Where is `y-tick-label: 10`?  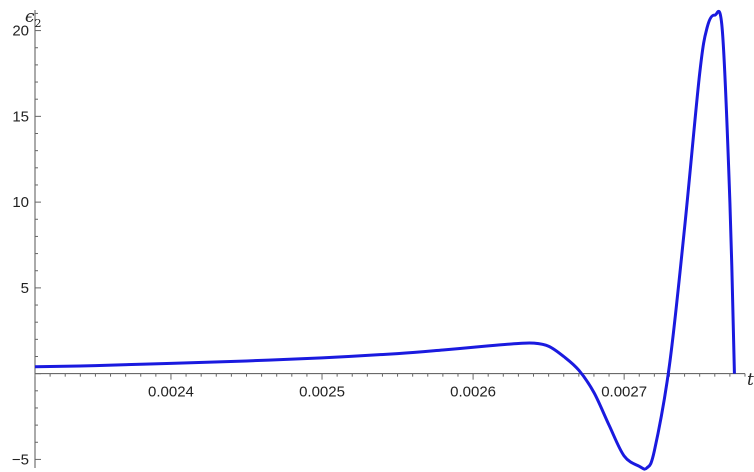 y-tick-label: 10 is located at coordinates (20, 202).